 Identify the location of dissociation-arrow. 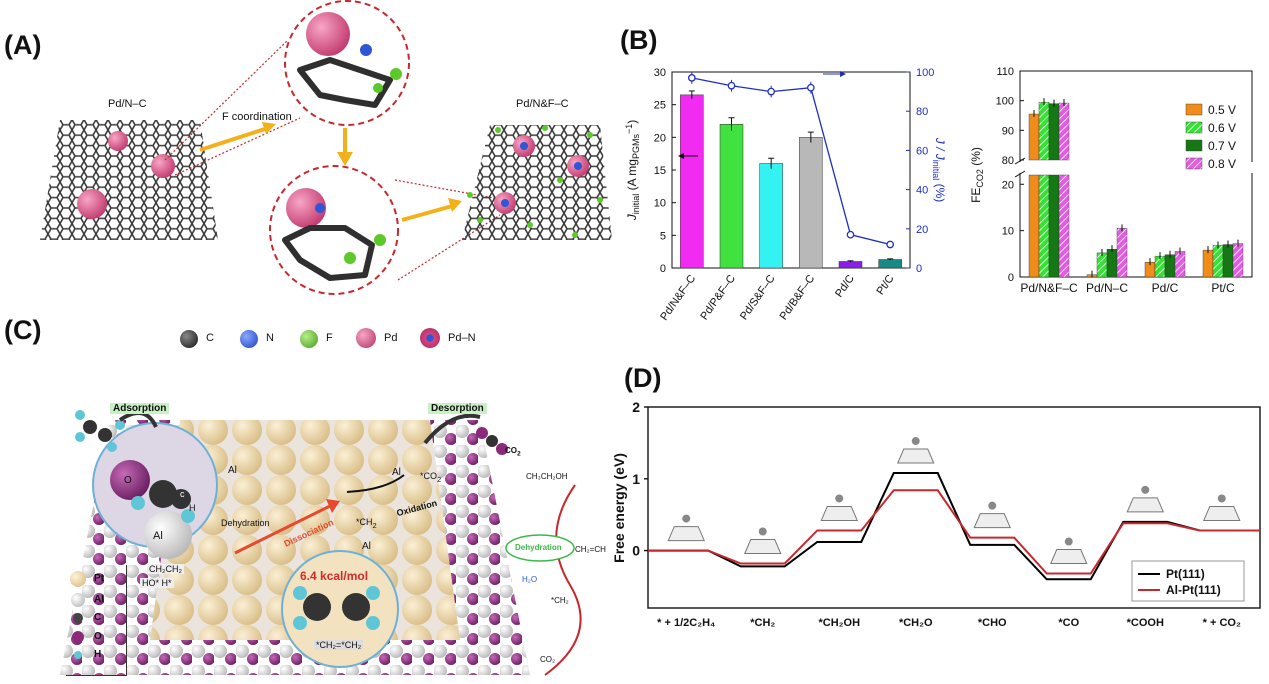
(283, 529).